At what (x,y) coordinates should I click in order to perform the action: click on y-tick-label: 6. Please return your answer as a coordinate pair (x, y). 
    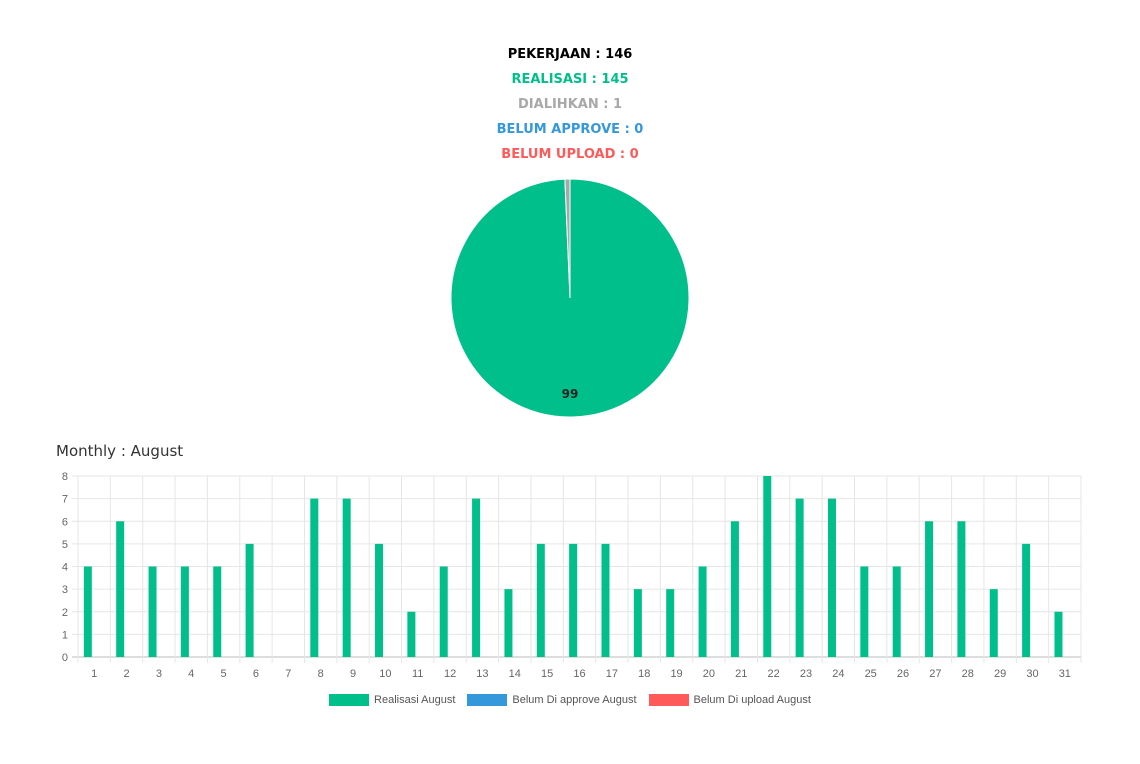
    Looking at the image, I should click on (65, 522).